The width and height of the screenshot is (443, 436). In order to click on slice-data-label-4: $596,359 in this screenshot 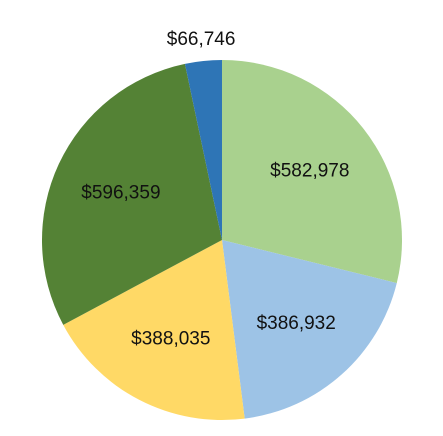, I will do `click(120, 192)`.